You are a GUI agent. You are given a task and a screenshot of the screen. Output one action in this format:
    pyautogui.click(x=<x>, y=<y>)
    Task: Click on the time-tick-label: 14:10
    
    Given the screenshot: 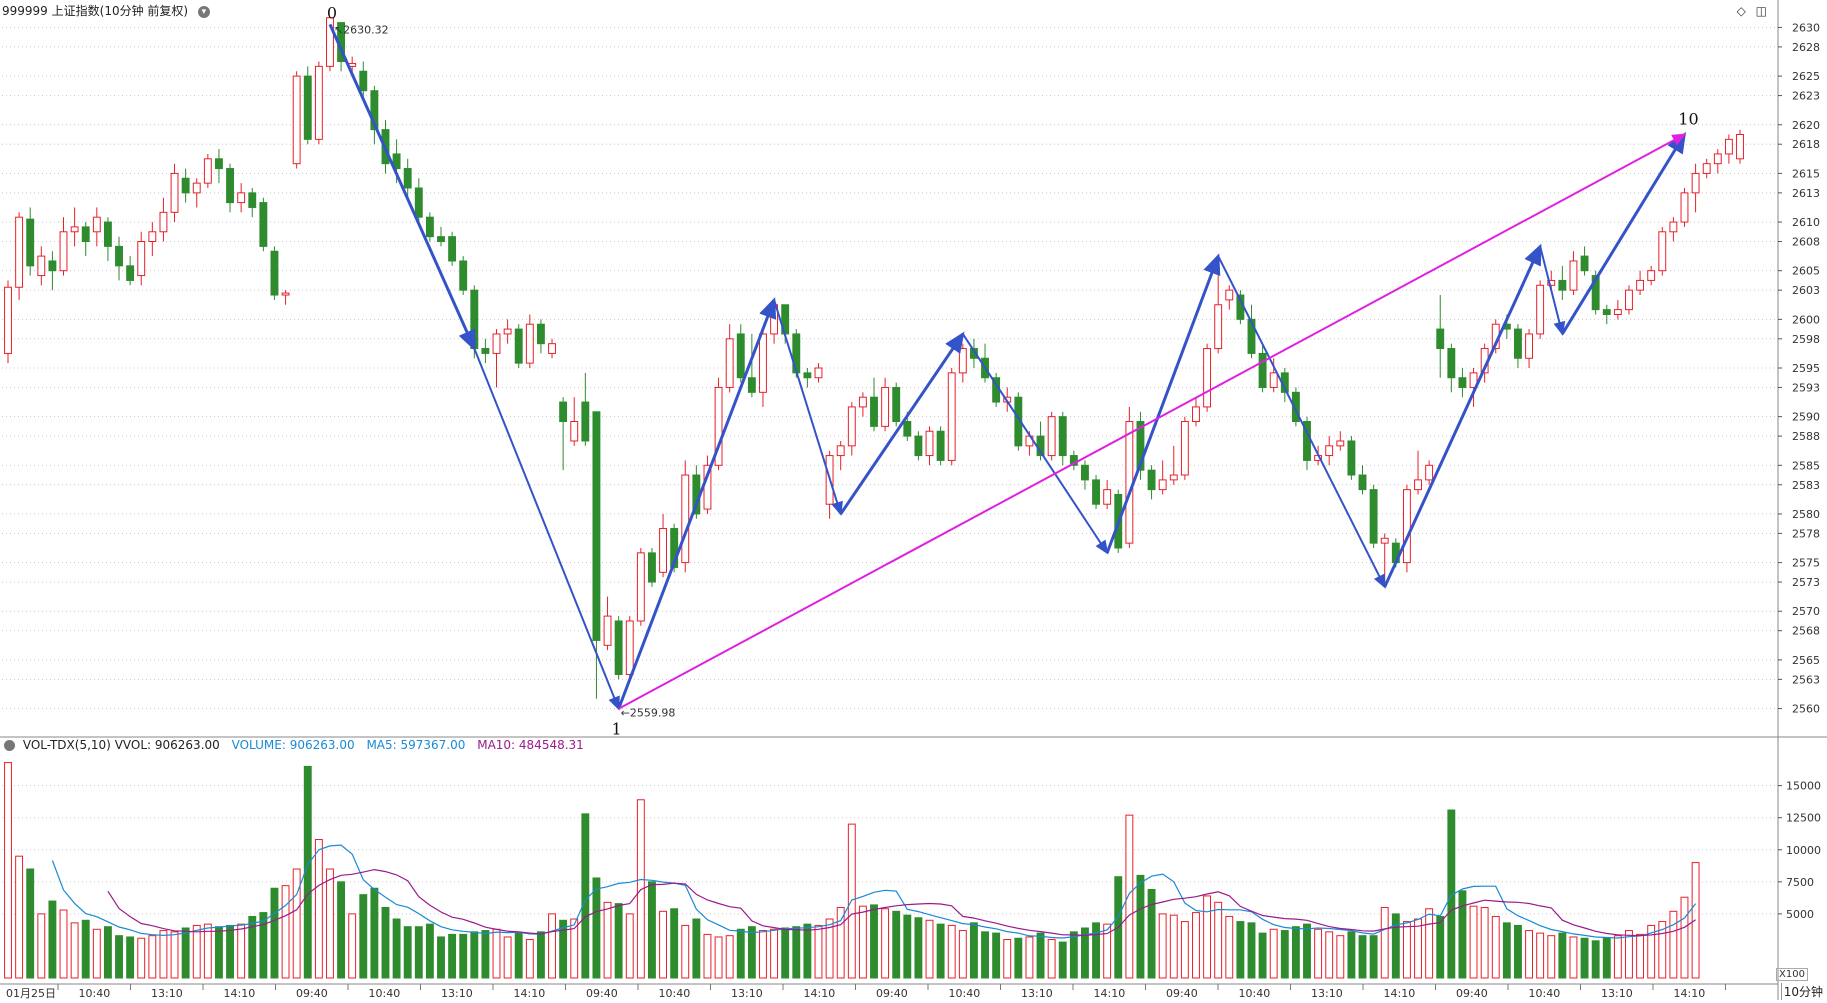 What is the action you would take?
    pyautogui.click(x=530, y=993)
    